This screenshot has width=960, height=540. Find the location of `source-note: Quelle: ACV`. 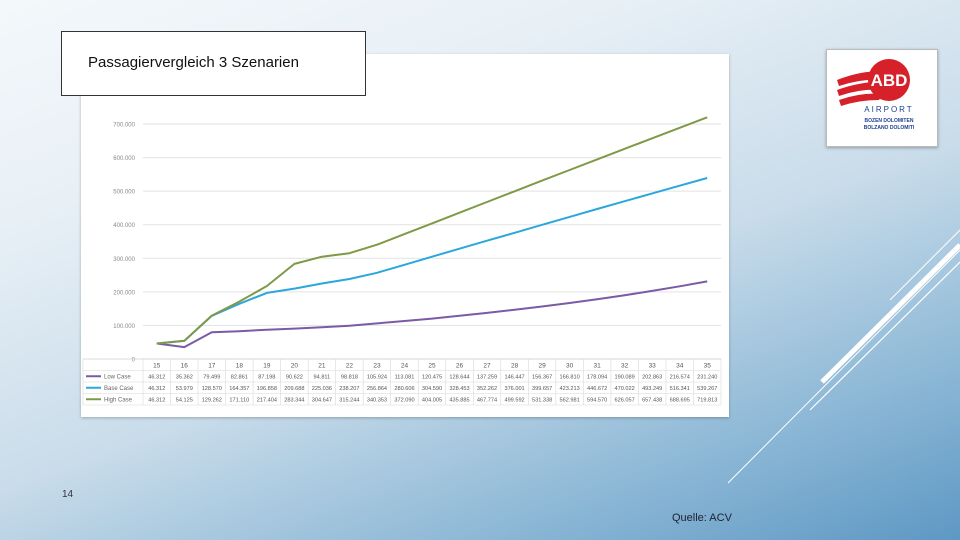

source-note: Quelle: ACV is located at coordinates (702, 518).